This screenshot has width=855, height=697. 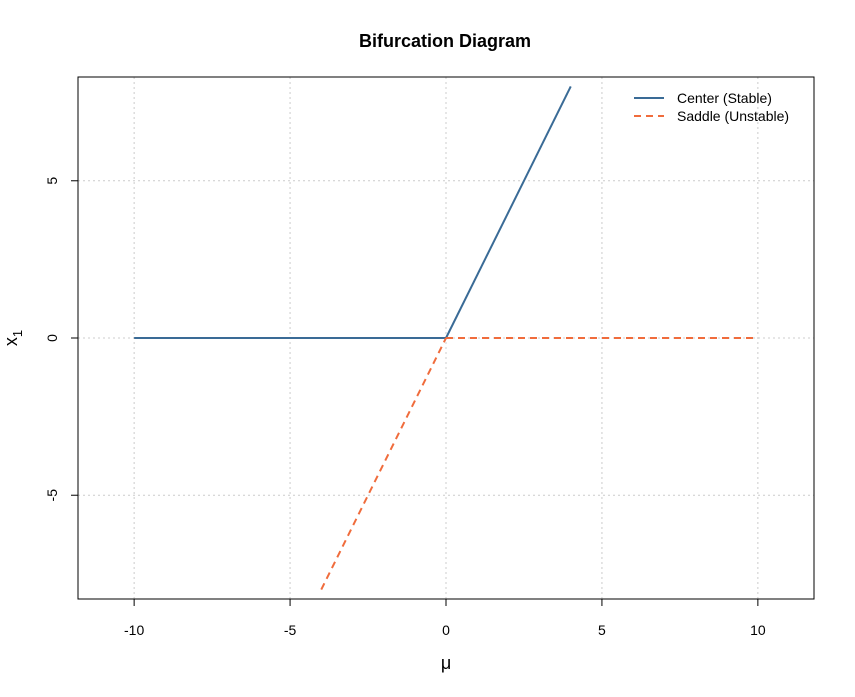 I want to click on x-tick-label: 10, so click(x=758, y=630).